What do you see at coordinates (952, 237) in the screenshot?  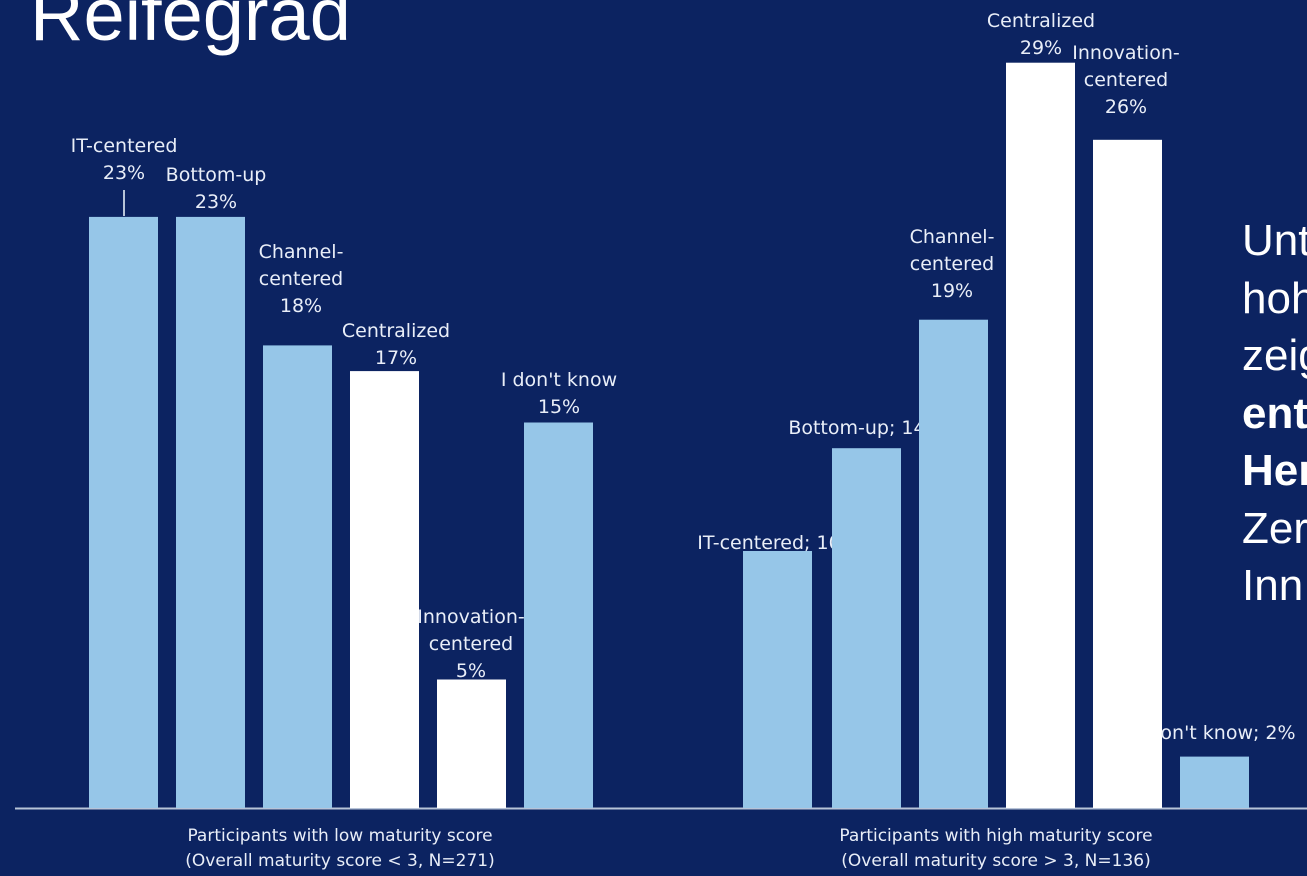 I see `data-label-high-2-0: Channel-` at bounding box center [952, 237].